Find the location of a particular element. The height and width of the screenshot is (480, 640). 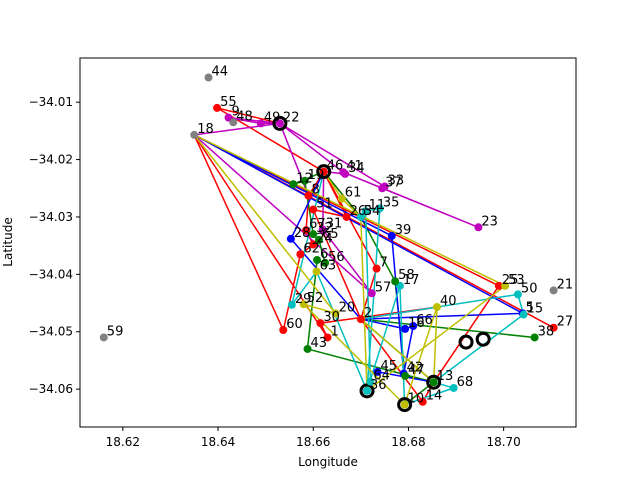

point-label-54: 54 is located at coordinates (372, 211).